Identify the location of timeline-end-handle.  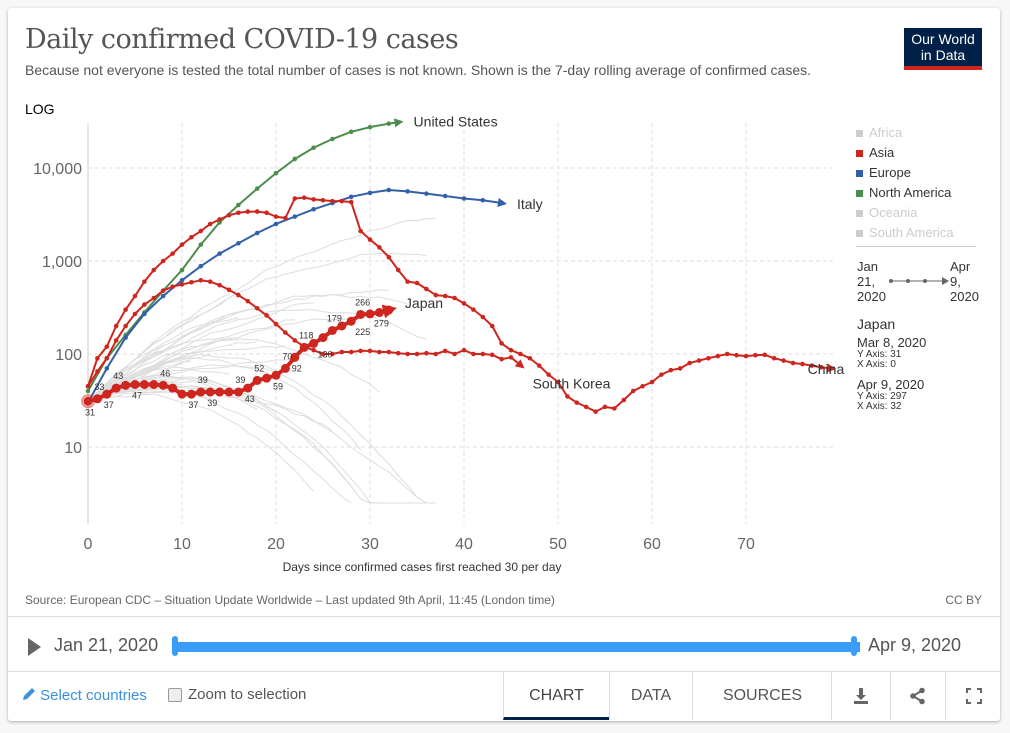
(854, 646).